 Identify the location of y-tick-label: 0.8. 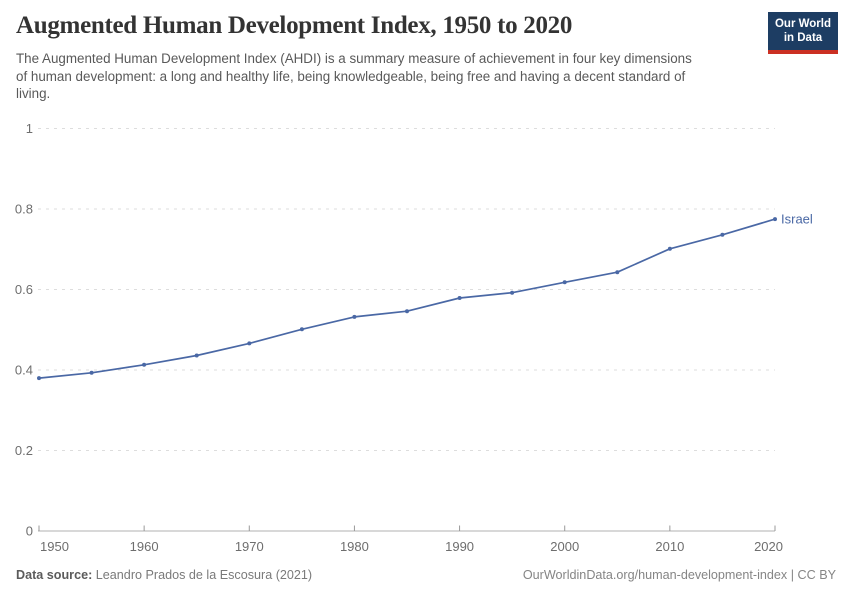
(24, 209).